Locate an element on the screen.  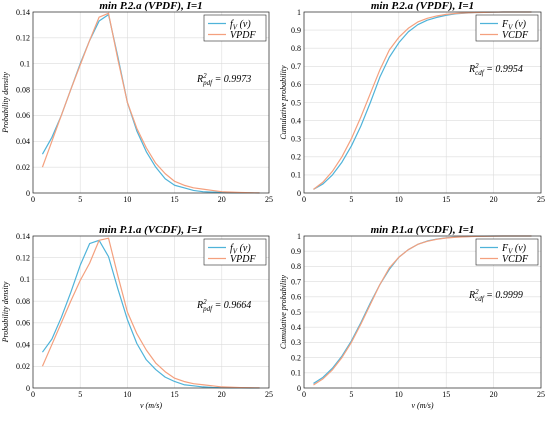
r-squared-annotation: R2 pdf = 0.9664 is located at coordinates (223, 305).